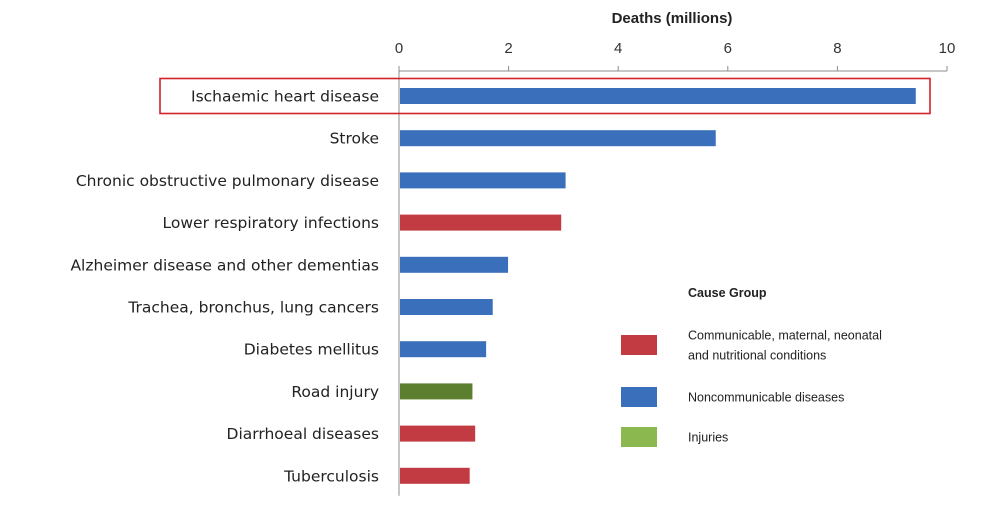  I want to click on x-axis-title: Deaths (millions), so click(672, 18).